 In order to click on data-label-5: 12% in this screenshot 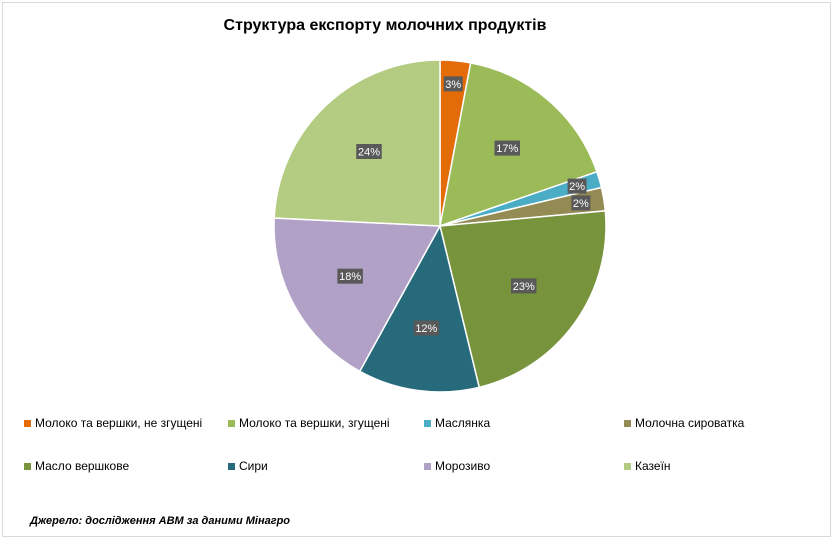, I will do `click(426, 329)`.